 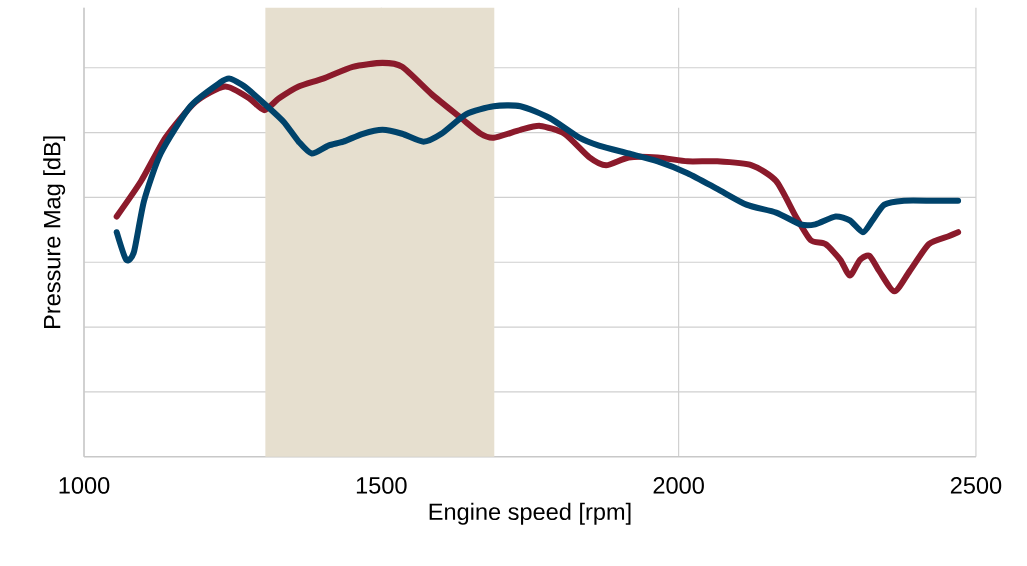 I want to click on x-axis-title: Engine speed [rpm], so click(x=530, y=513).